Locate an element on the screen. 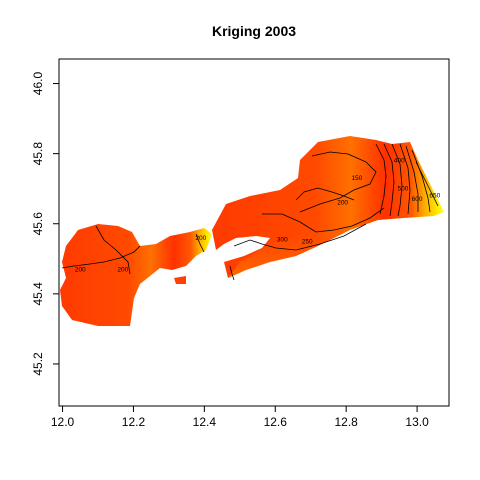 This screenshot has width=480, height=480. y-tick-label: 45.8 is located at coordinates (38, 154).